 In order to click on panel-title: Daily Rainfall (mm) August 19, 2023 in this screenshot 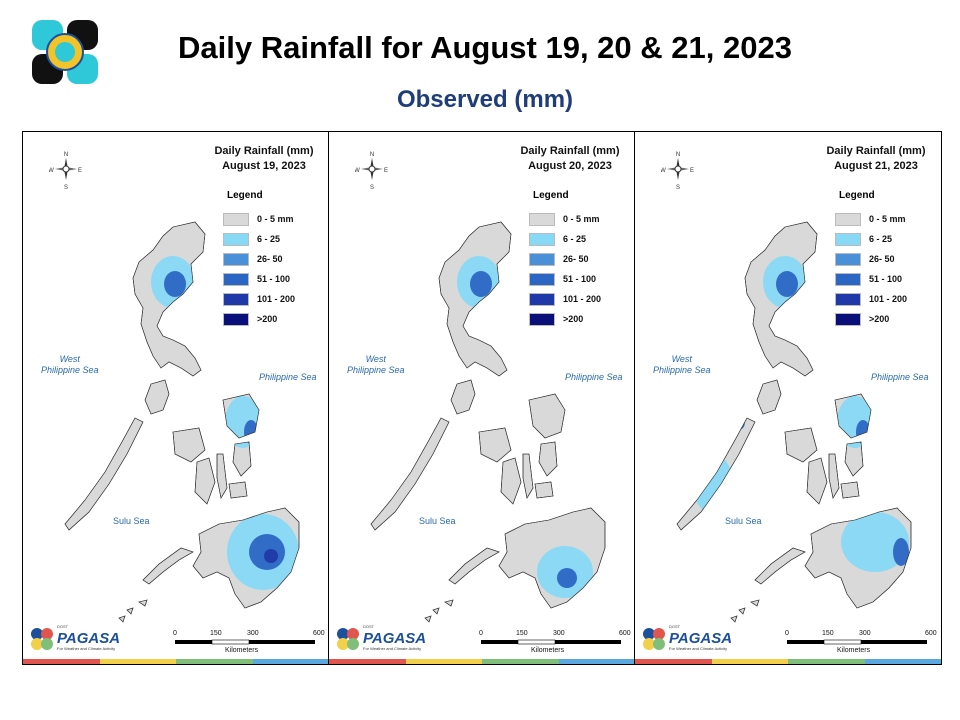, I will do `click(263, 159)`.